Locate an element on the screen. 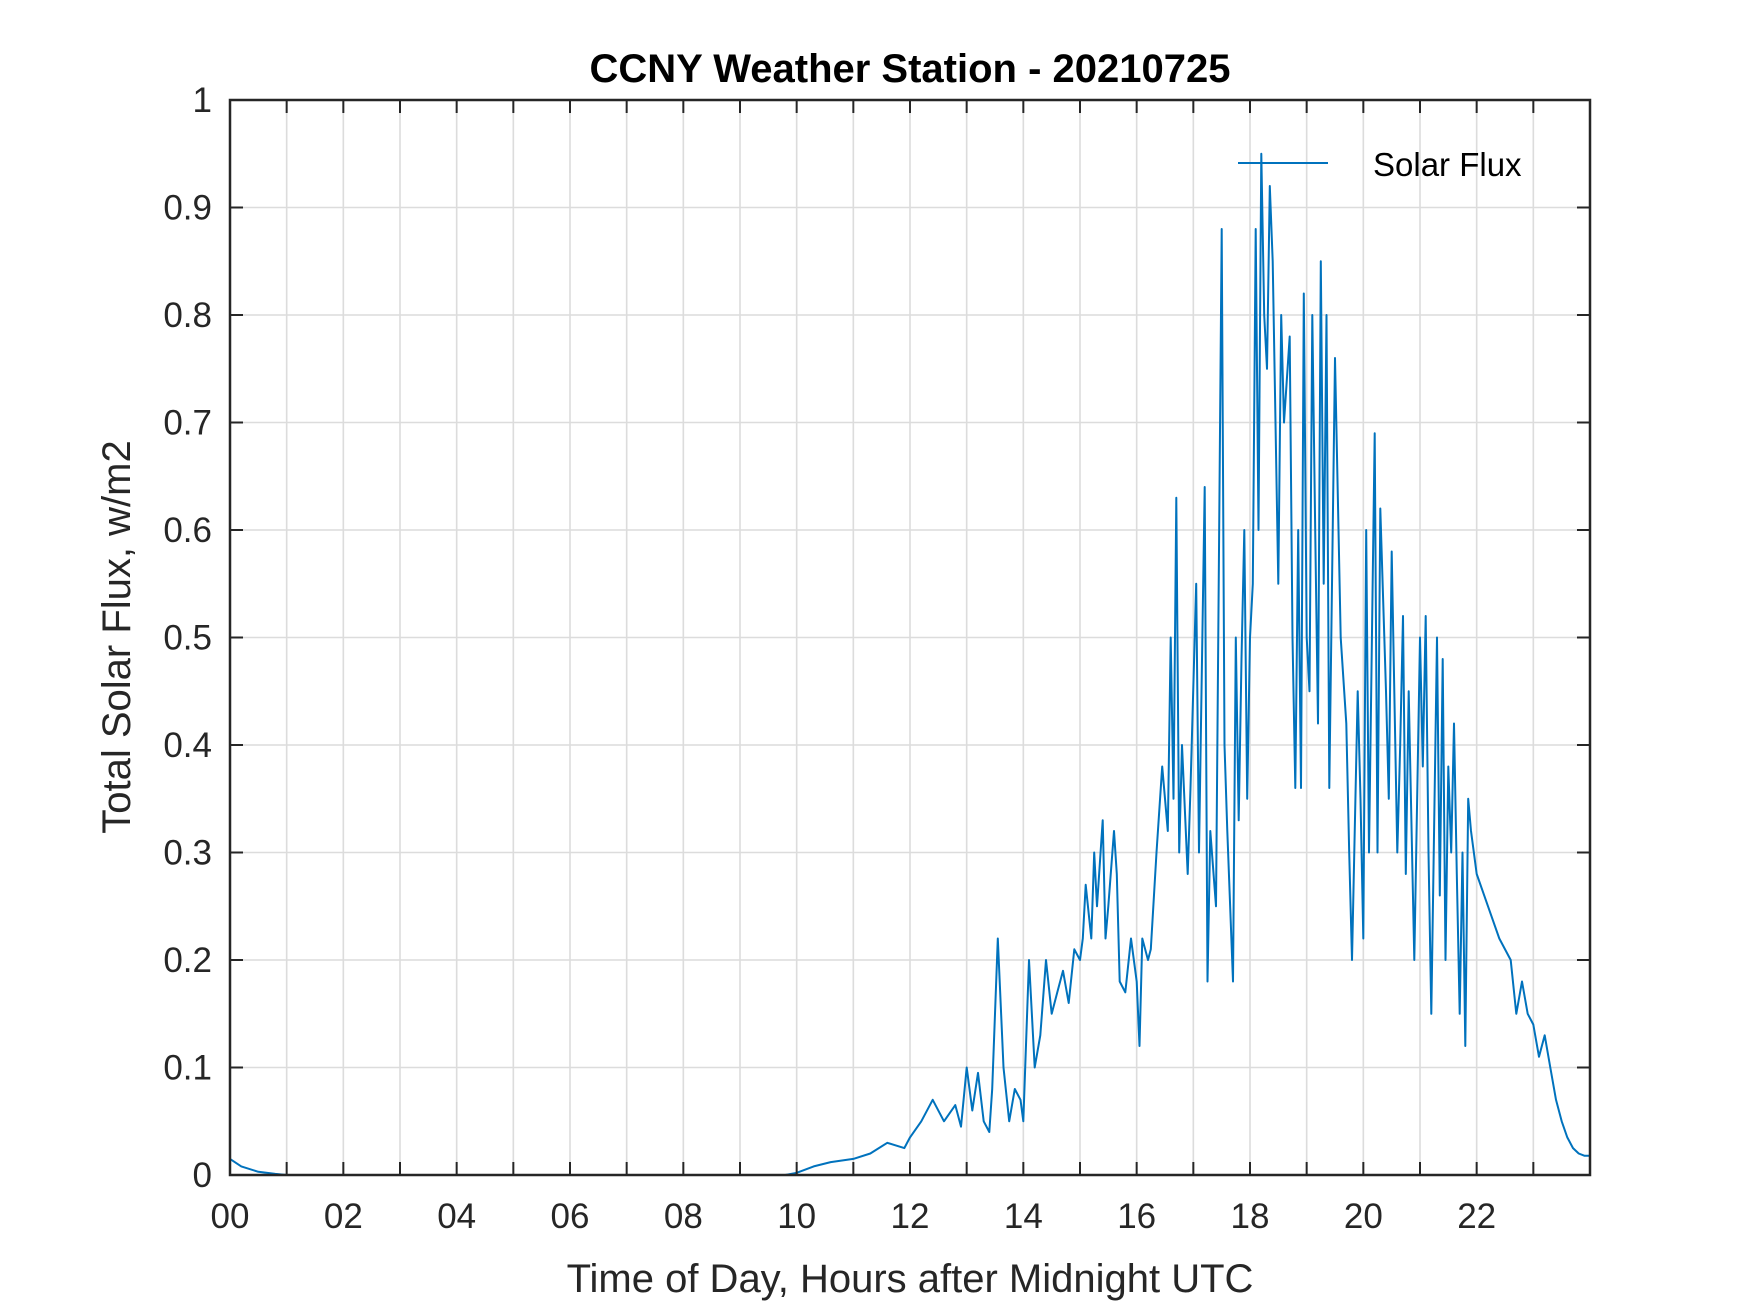 The width and height of the screenshot is (1750, 1313). y-tick-label: 0.7 is located at coordinates (187, 423).